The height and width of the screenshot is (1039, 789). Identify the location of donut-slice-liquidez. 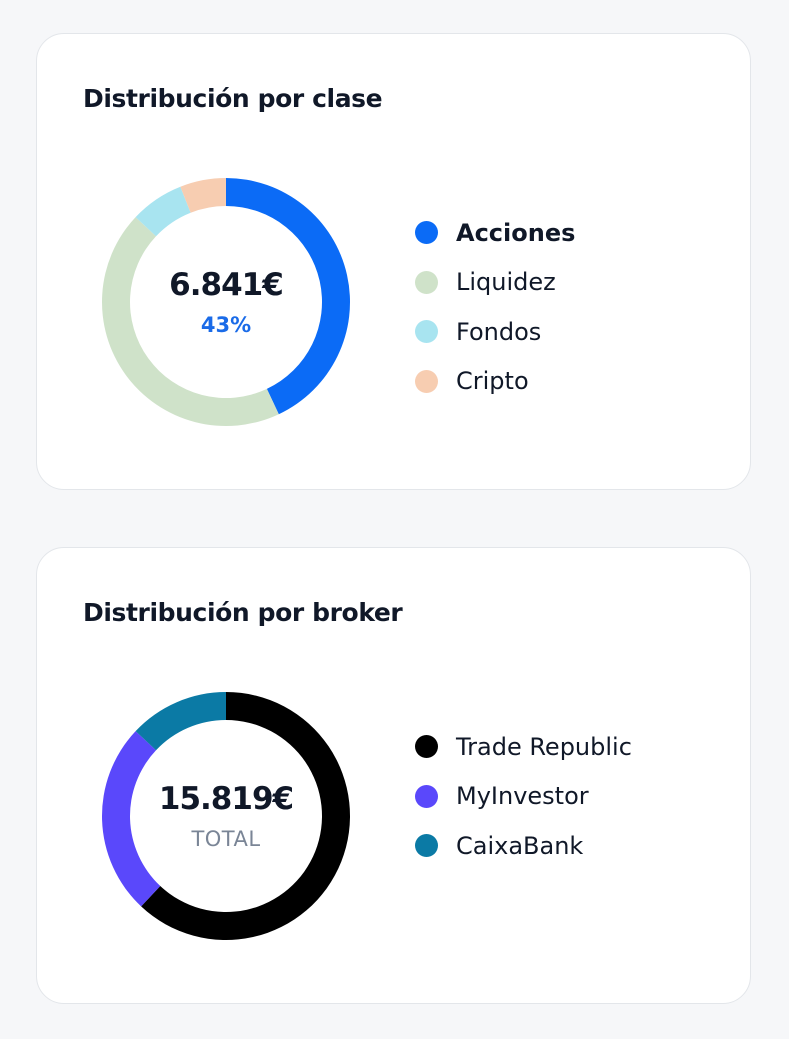
(190, 321).